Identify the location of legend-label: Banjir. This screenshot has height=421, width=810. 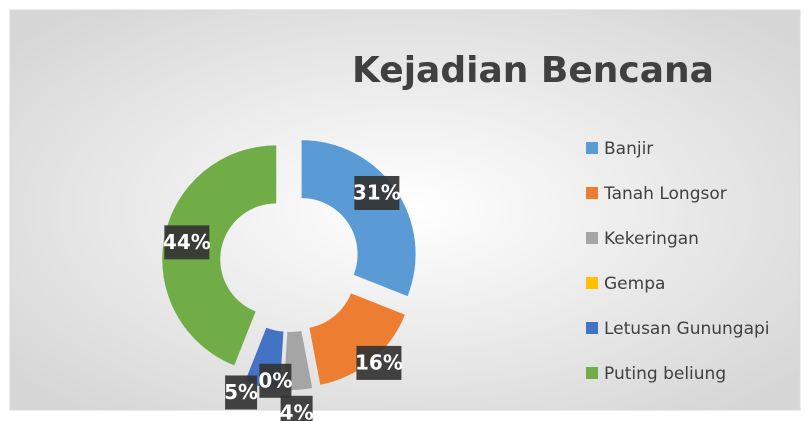
(628, 149).